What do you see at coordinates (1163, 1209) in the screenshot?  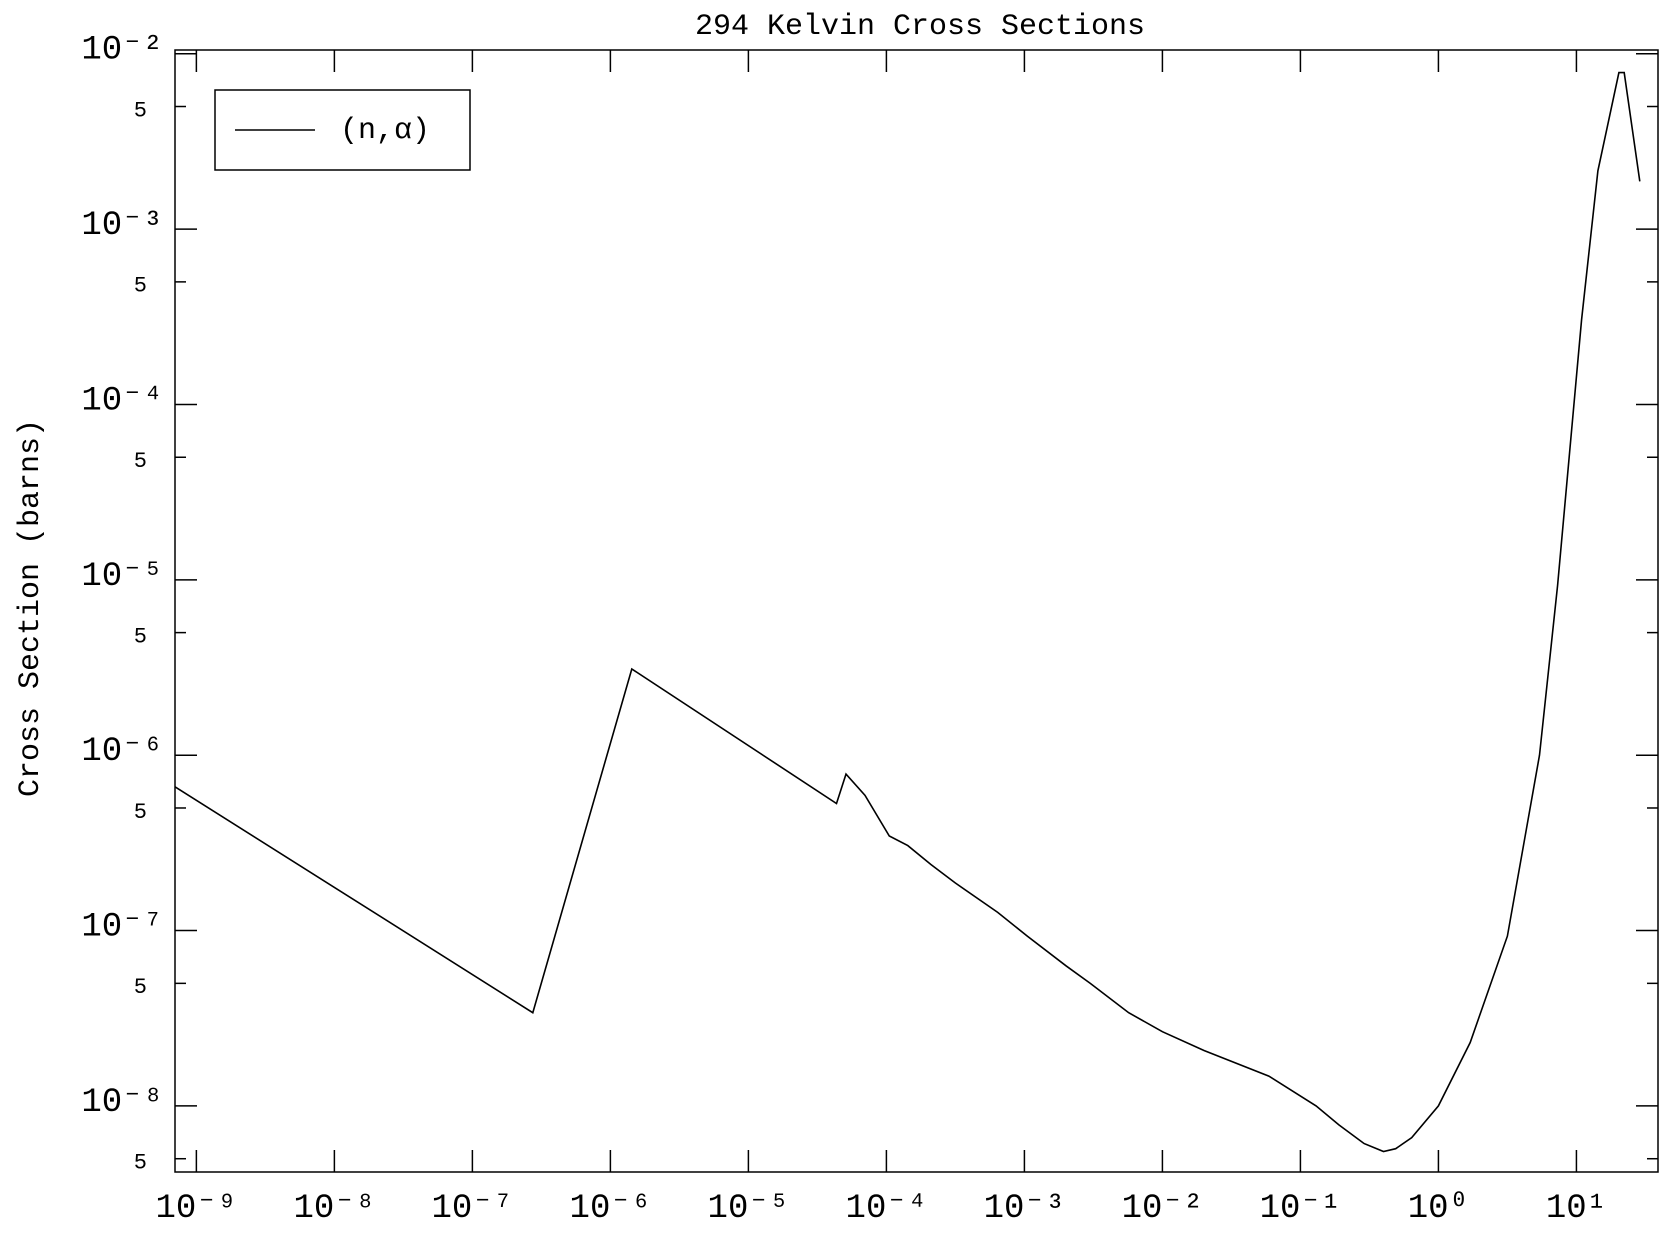 I see `x-tick-label: 10⁻²` at bounding box center [1163, 1209].